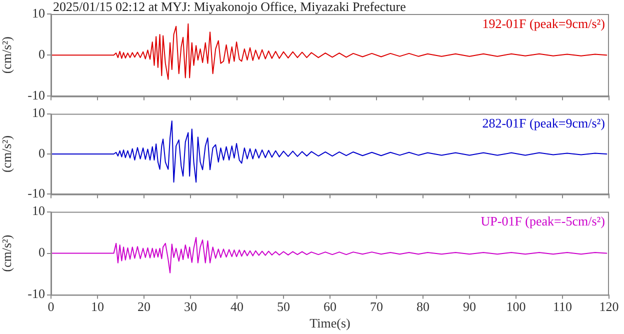  Describe the element at coordinates (516, 306) in the screenshot. I see `x-tick-label: 100` at that location.